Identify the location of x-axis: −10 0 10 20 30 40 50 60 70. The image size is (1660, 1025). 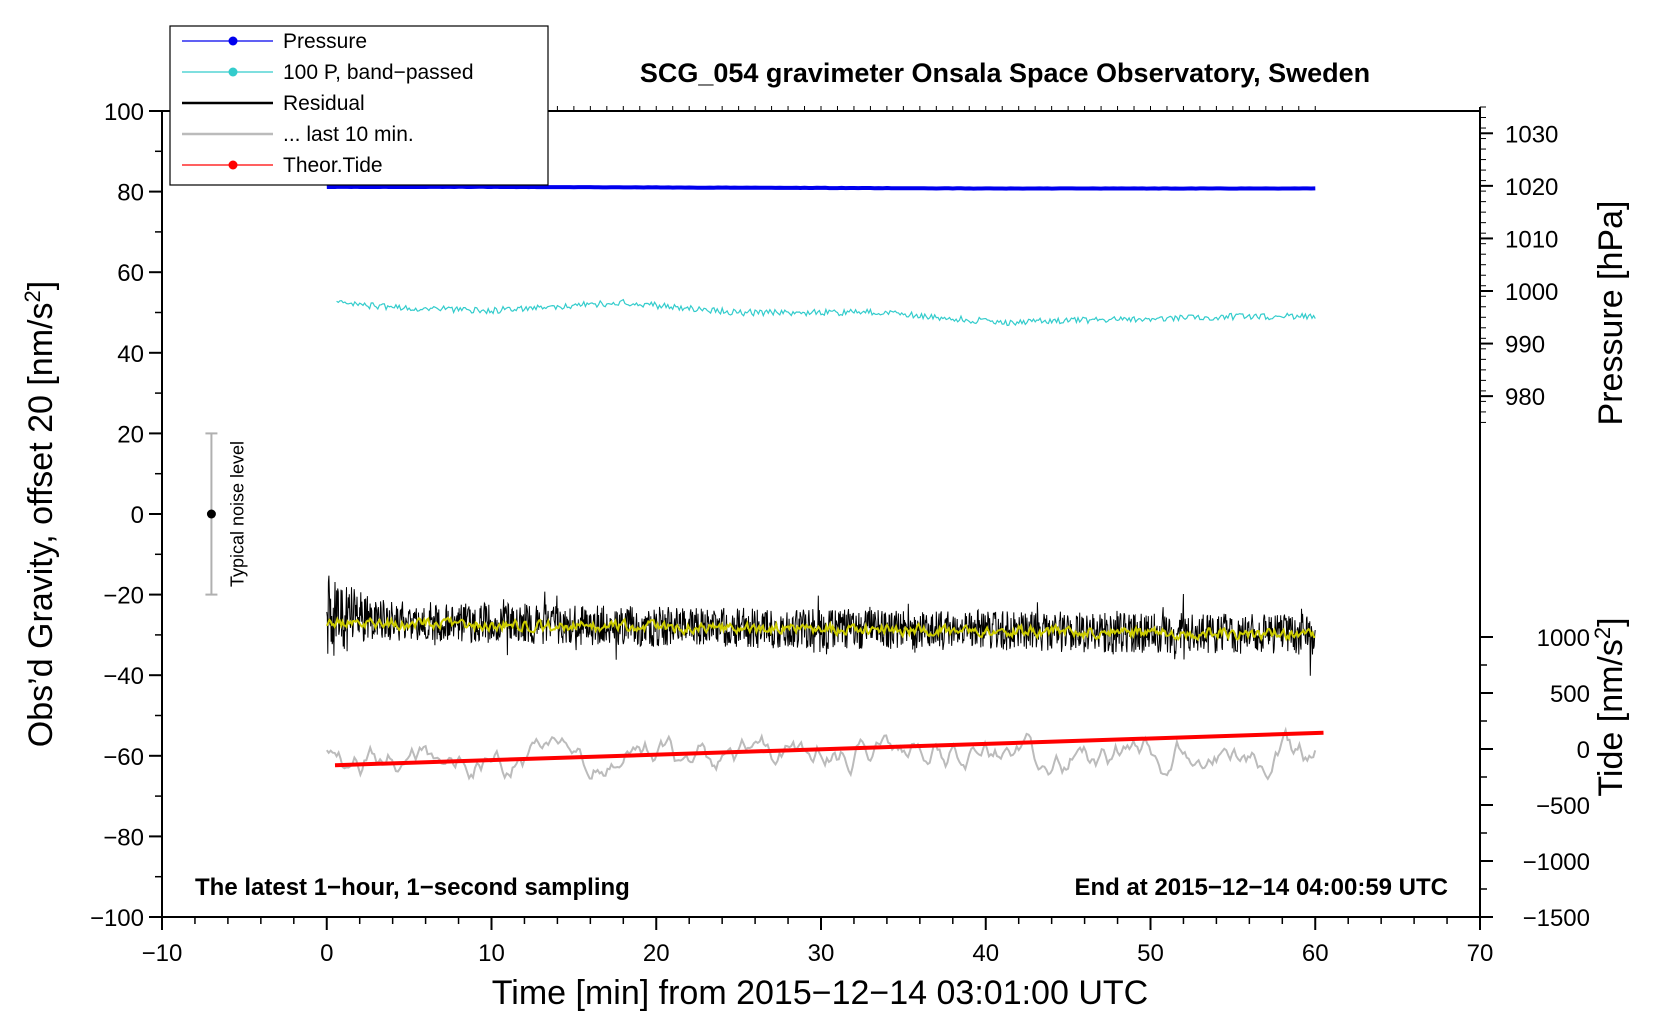
(818, 942).